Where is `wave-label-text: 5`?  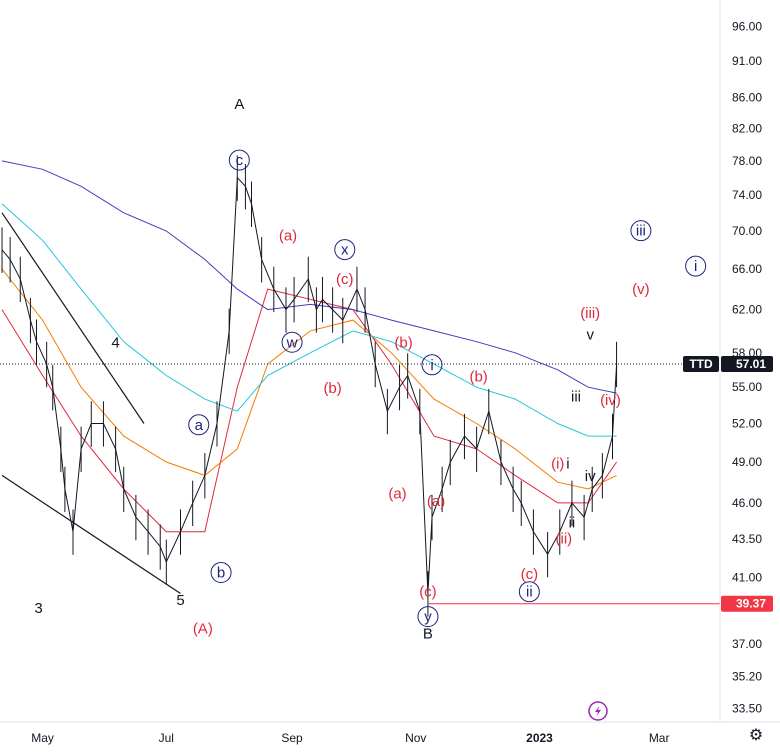
wave-label-text: 5 is located at coordinates (180, 600).